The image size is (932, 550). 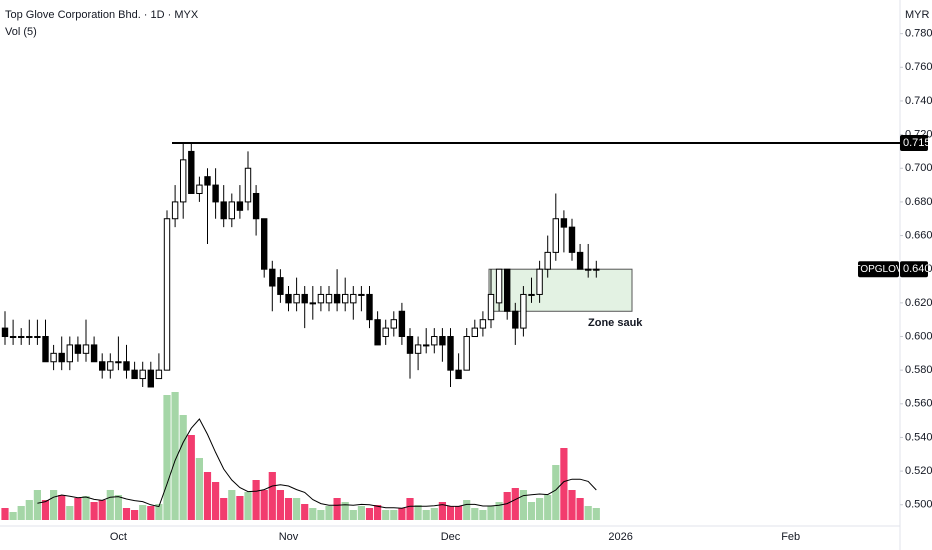 I want to click on y-tick-label: 0.500, so click(x=918, y=505).